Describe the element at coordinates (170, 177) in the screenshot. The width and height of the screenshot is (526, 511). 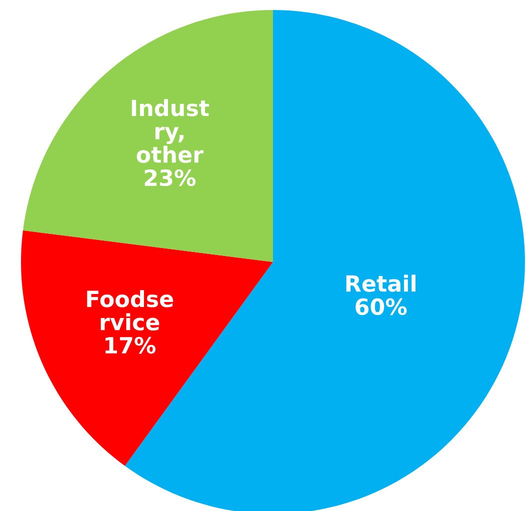
I see `data-label: 23%` at that location.